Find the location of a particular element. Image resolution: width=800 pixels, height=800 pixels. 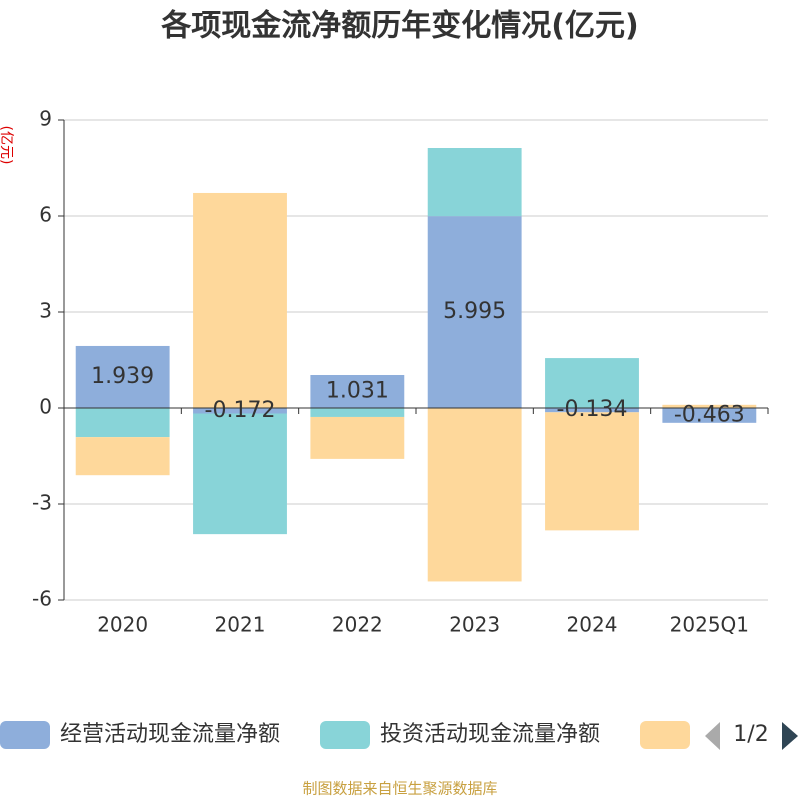

y-tick-label: 0 is located at coordinates (45, 407).